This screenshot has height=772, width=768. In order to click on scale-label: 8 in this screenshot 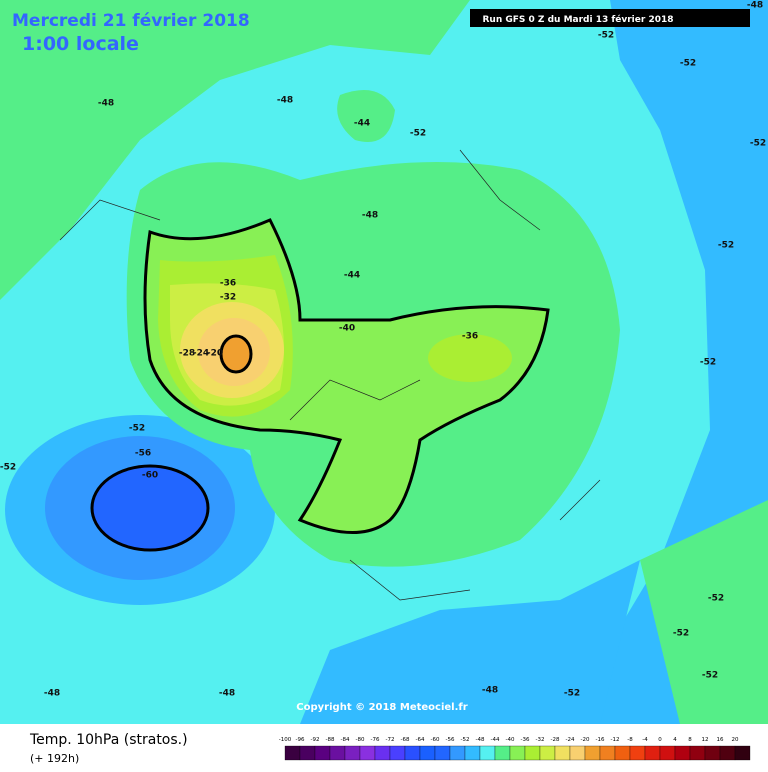, I will do `click(690, 740)`.